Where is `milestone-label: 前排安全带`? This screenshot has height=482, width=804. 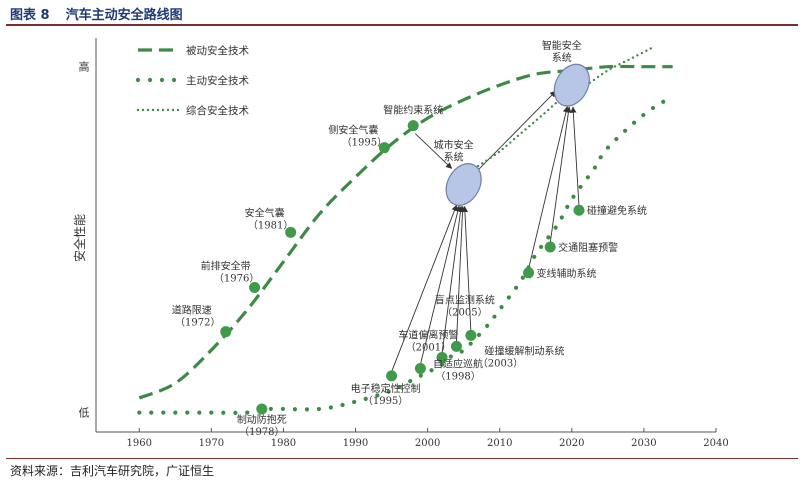
milestone-label: 前排安全带 is located at coordinates (226, 266).